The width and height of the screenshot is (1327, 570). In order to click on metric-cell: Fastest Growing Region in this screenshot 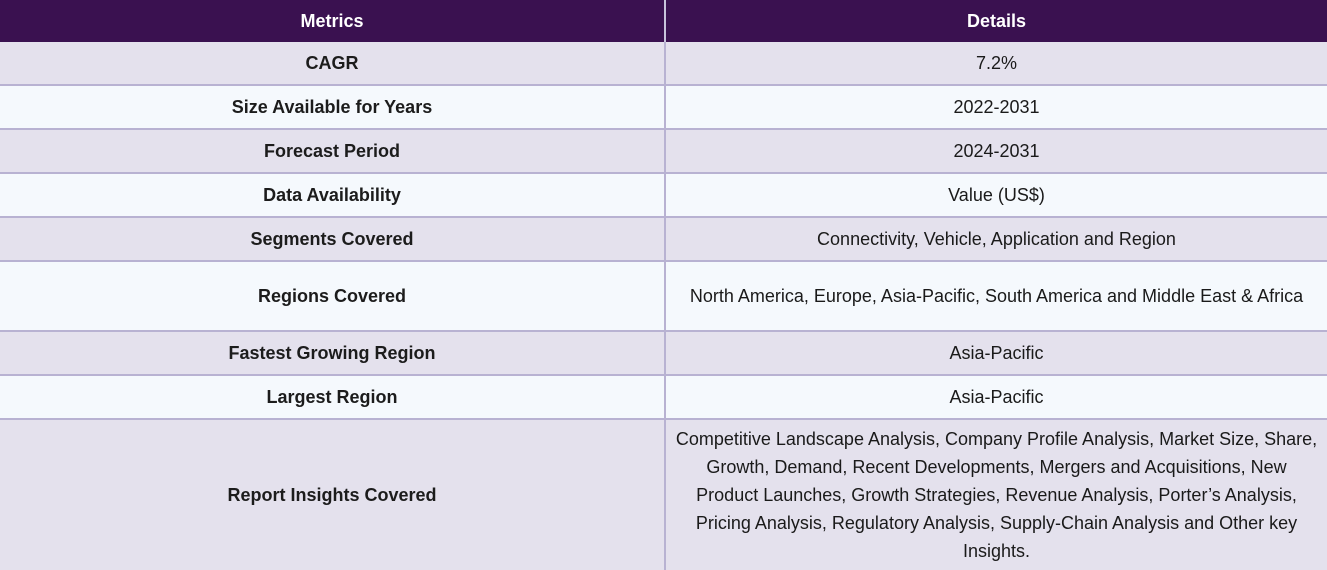, I will do `click(333, 353)`.